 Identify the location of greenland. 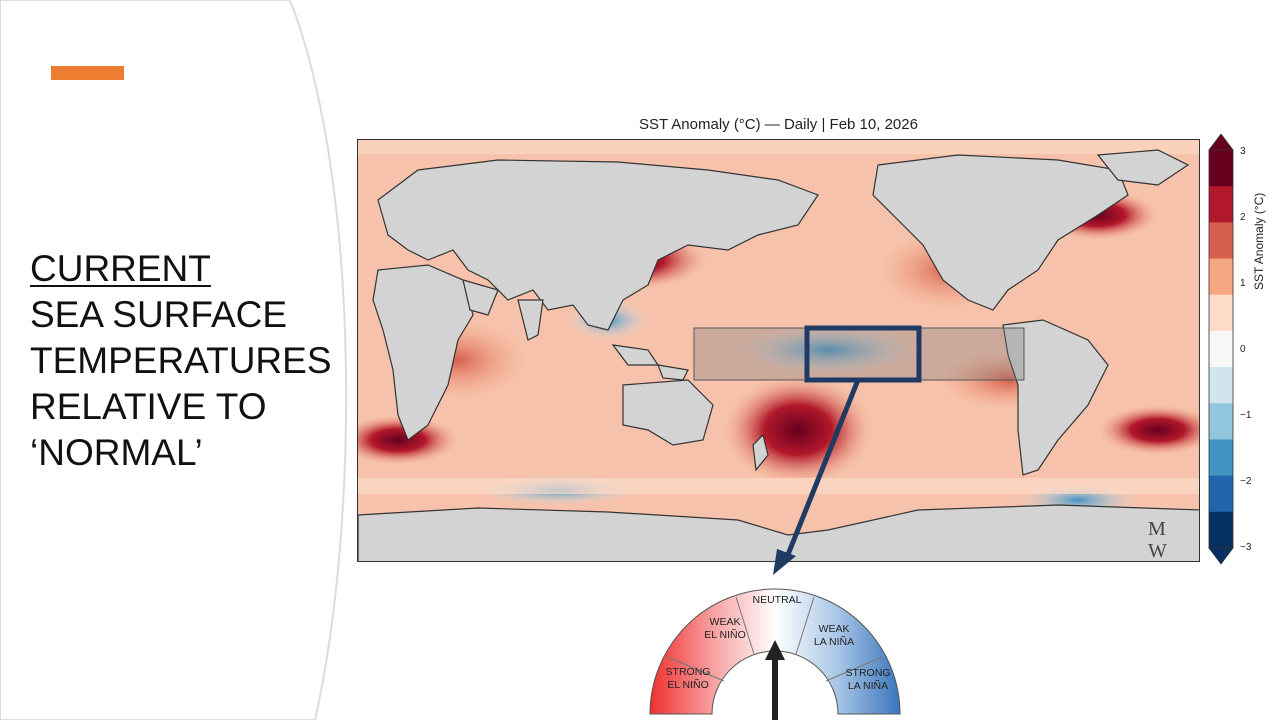
(1143, 167).